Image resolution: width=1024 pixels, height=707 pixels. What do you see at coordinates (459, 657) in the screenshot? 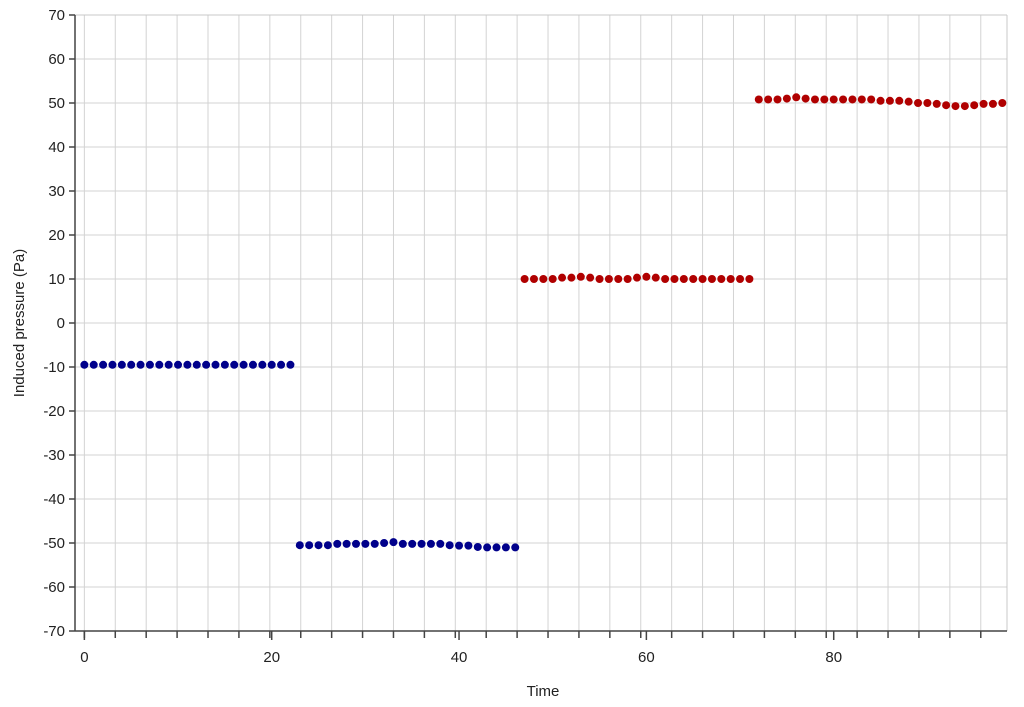
I see `x-tick-label: 40` at bounding box center [459, 657].